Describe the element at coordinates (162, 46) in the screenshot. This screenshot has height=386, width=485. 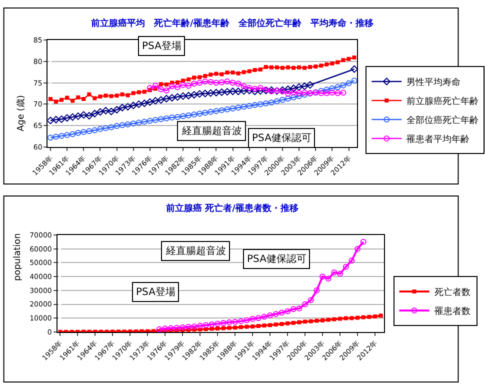
I see `annotation: PSA登場` at that location.